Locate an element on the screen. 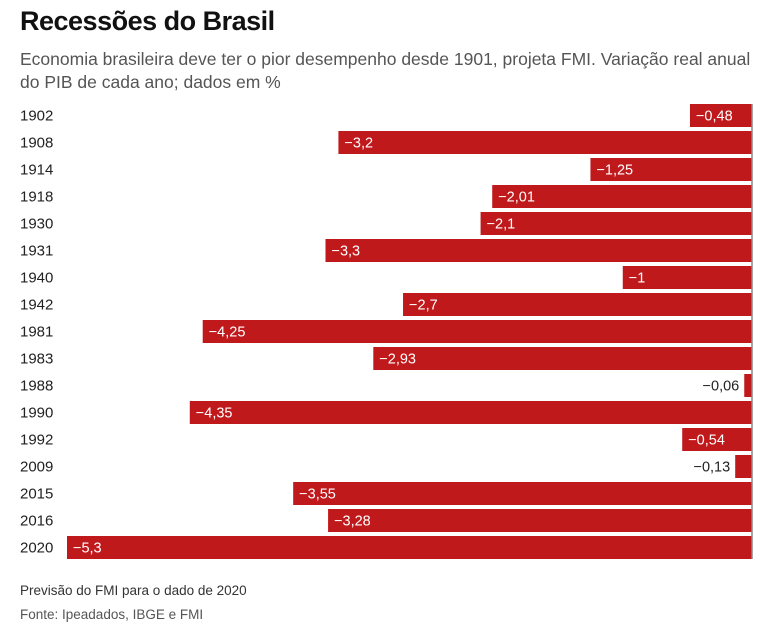  category-label: 1983 is located at coordinates (36, 359).